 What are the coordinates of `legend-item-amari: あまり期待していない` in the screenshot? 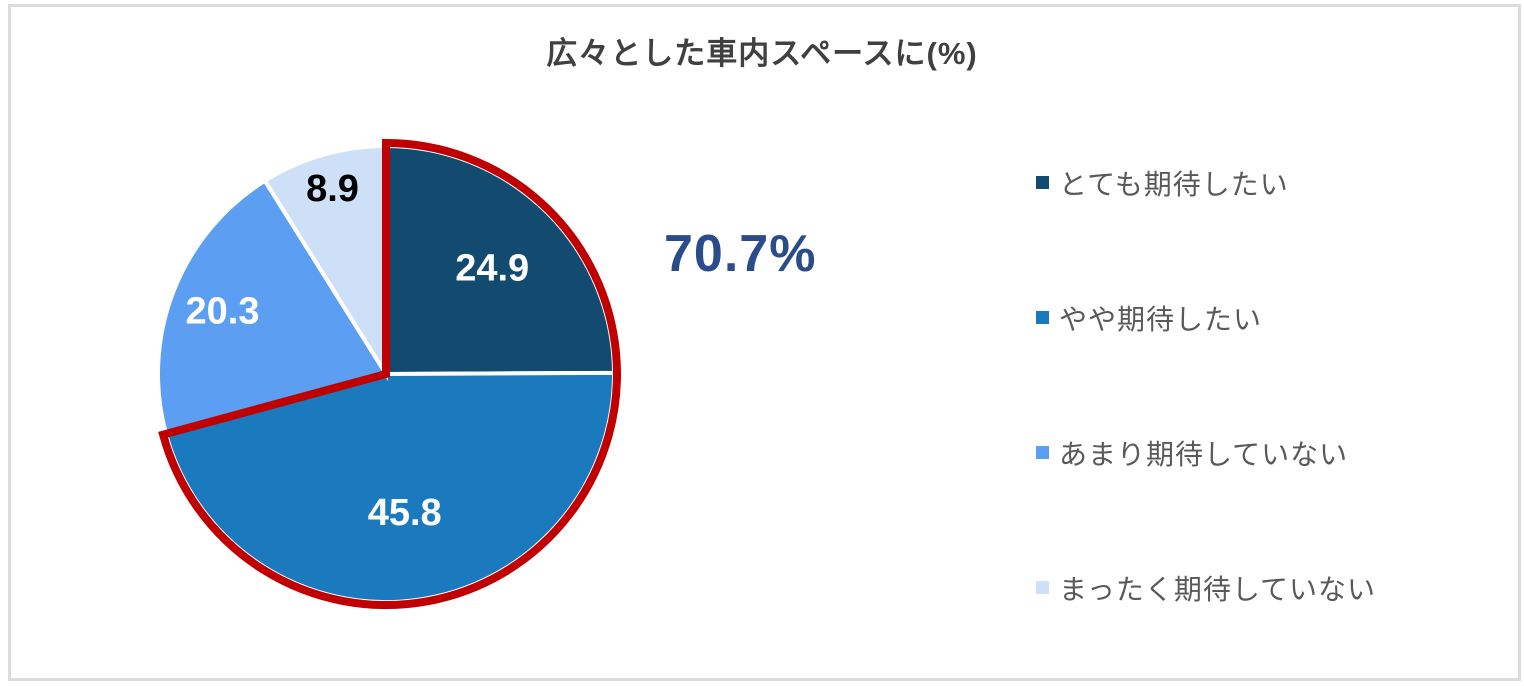 It's located at (1206, 452).